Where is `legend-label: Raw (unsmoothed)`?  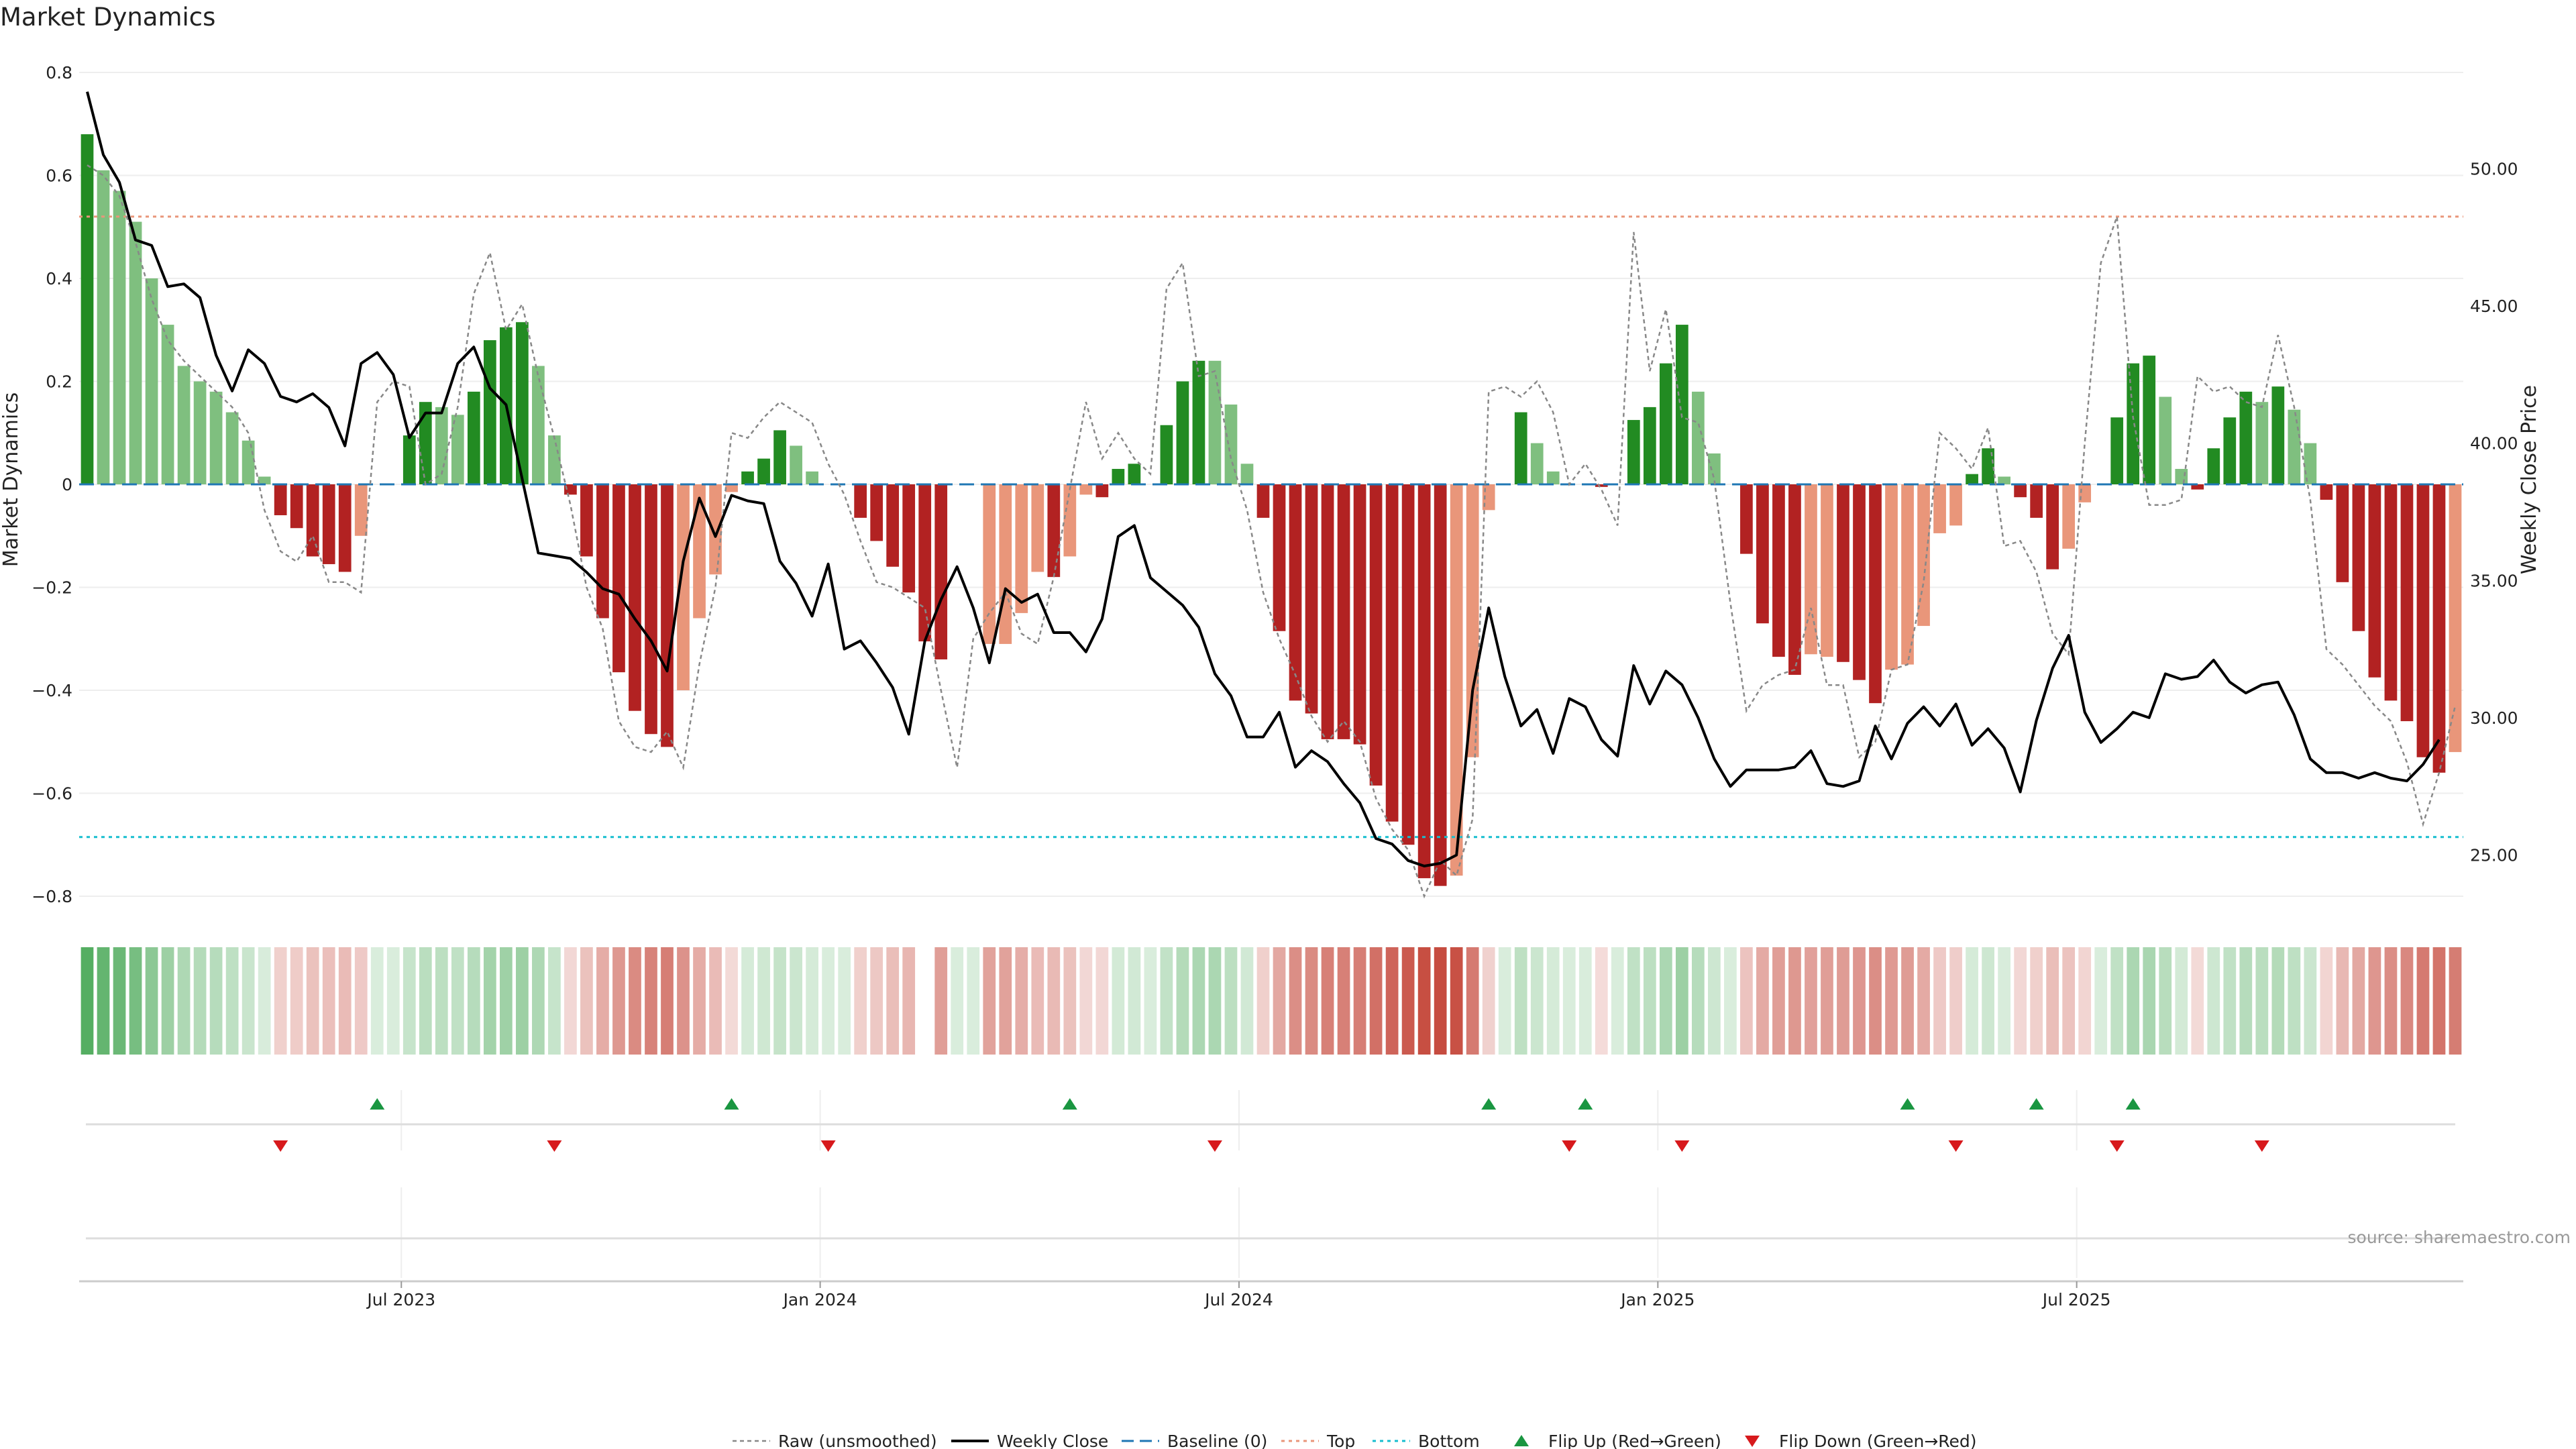
legend-label: Raw (unsmoothed) is located at coordinates (857, 1440).